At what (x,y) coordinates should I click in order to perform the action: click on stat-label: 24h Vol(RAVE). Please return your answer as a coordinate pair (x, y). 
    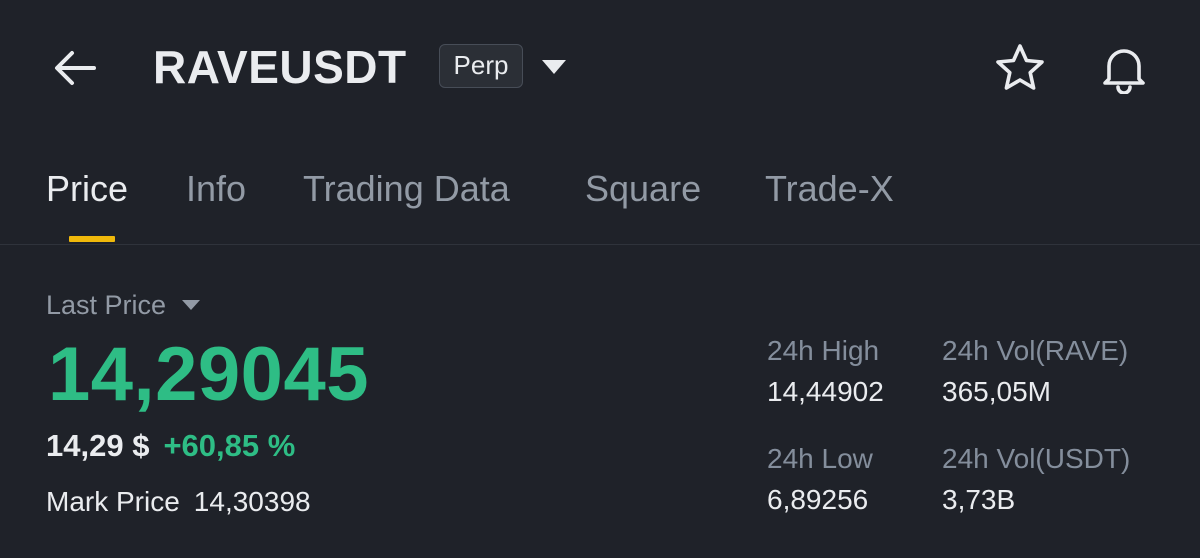
    Looking at the image, I should click on (1035, 350).